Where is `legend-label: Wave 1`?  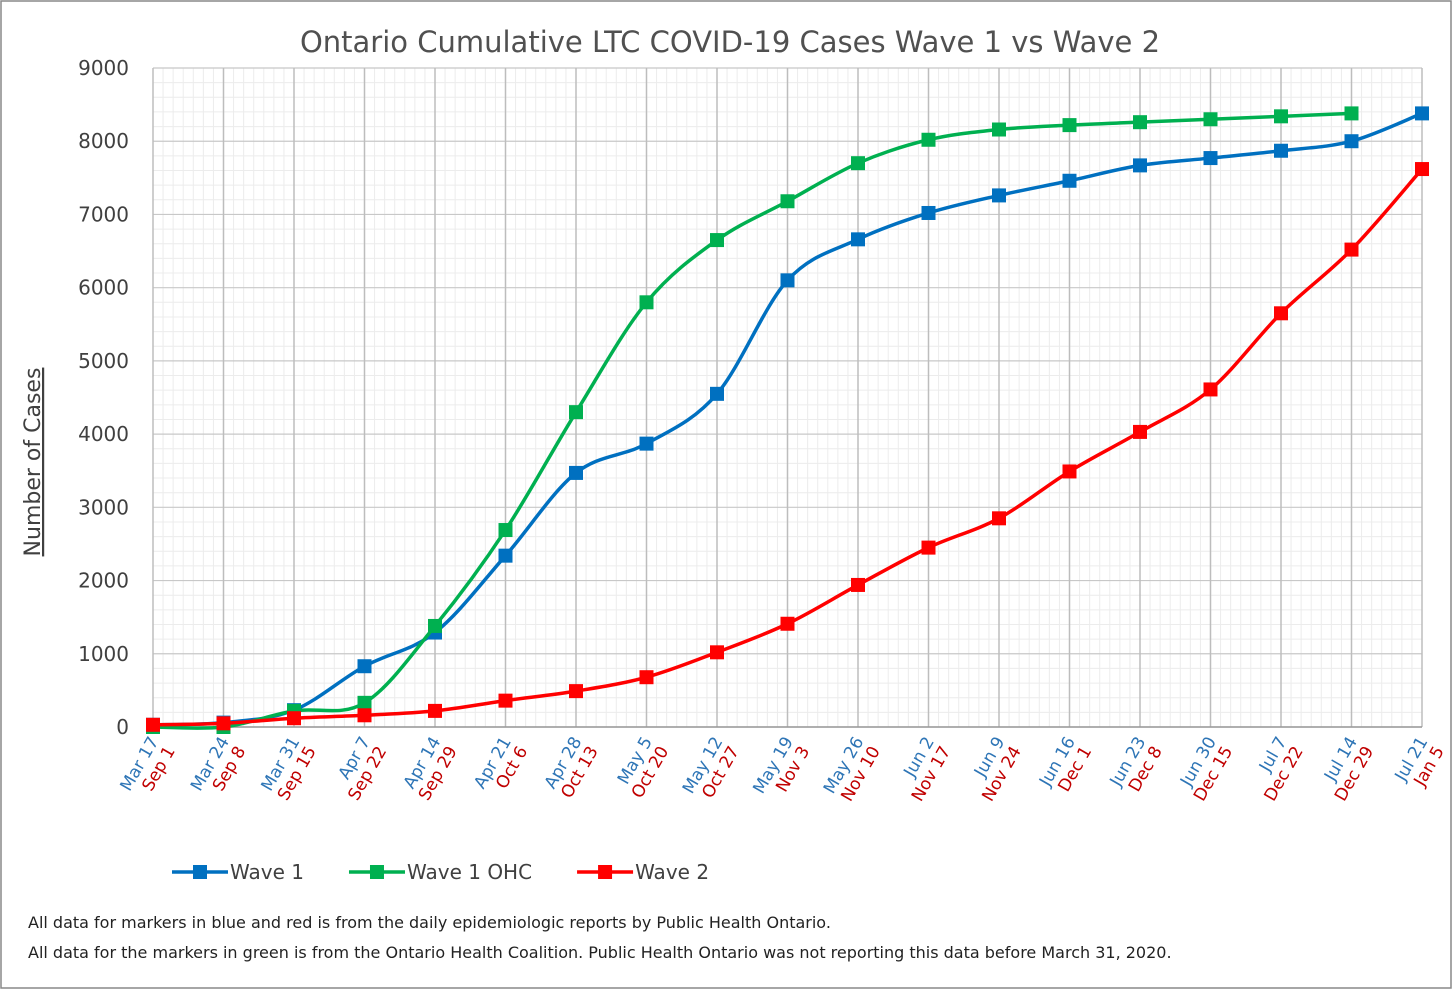 legend-label: Wave 1 is located at coordinates (267, 872).